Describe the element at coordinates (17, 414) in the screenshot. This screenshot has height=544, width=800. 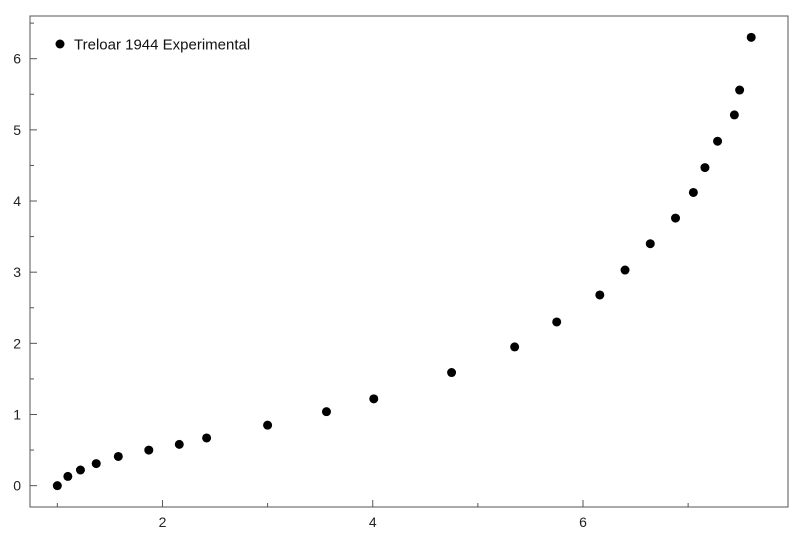
I see `y-tick-label: 1` at that location.